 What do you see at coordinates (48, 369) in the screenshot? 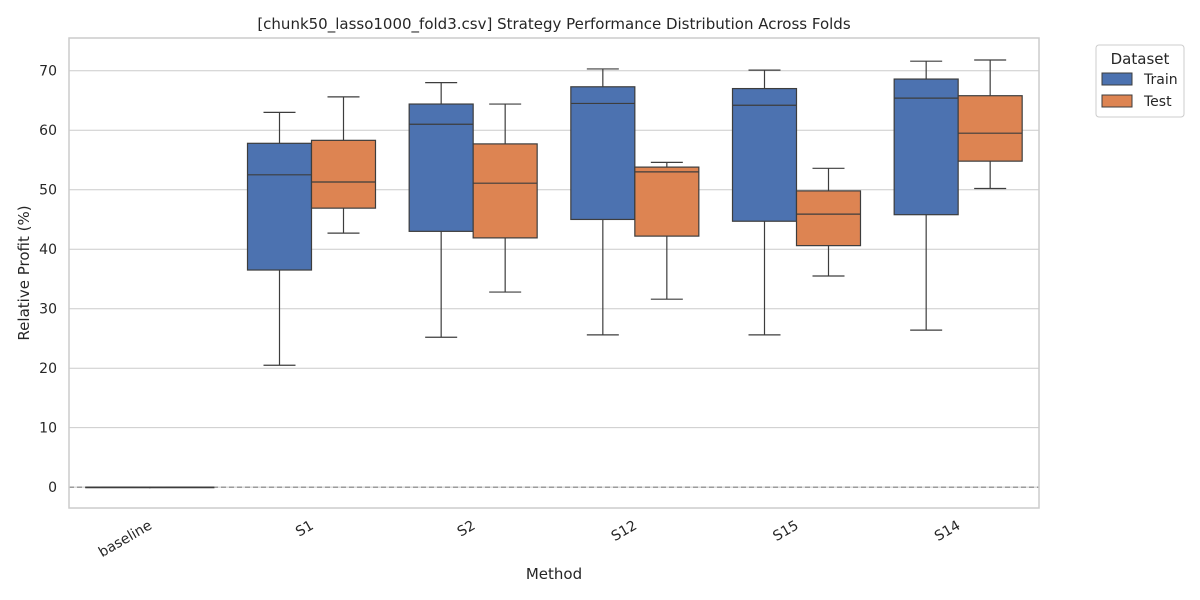
I see `y-tick-label: 20` at bounding box center [48, 369].